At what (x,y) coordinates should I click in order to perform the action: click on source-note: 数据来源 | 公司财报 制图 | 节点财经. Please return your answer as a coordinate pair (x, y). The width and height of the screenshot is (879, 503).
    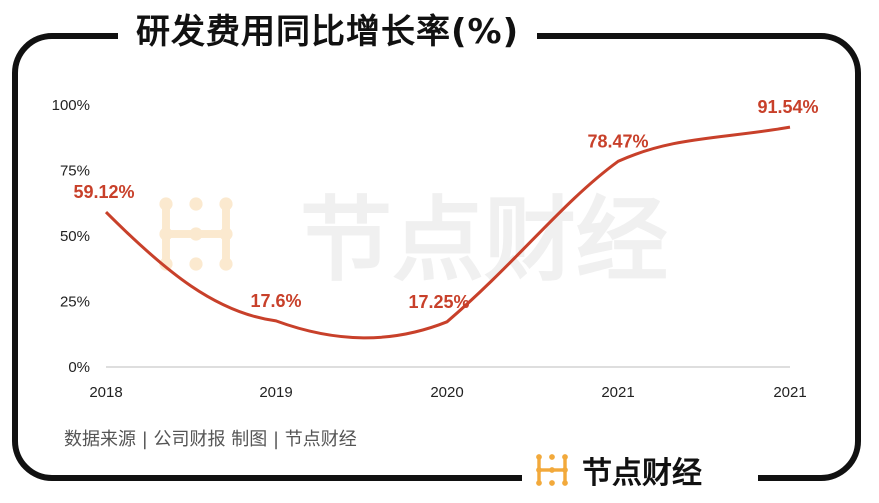
    Looking at the image, I should click on (210, 439).